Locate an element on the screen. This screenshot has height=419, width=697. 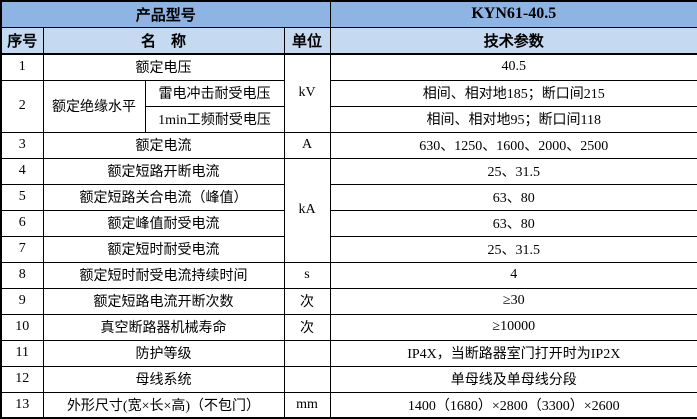
row-no: 13 is located at coordinates (22, 405).